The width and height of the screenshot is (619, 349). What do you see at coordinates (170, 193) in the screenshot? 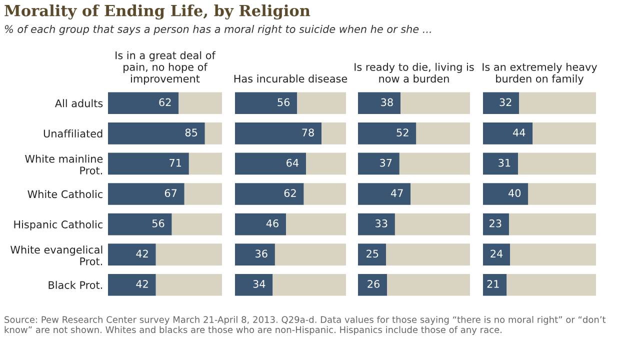
I see `data-label: 67` at bounding box center [170, 193].